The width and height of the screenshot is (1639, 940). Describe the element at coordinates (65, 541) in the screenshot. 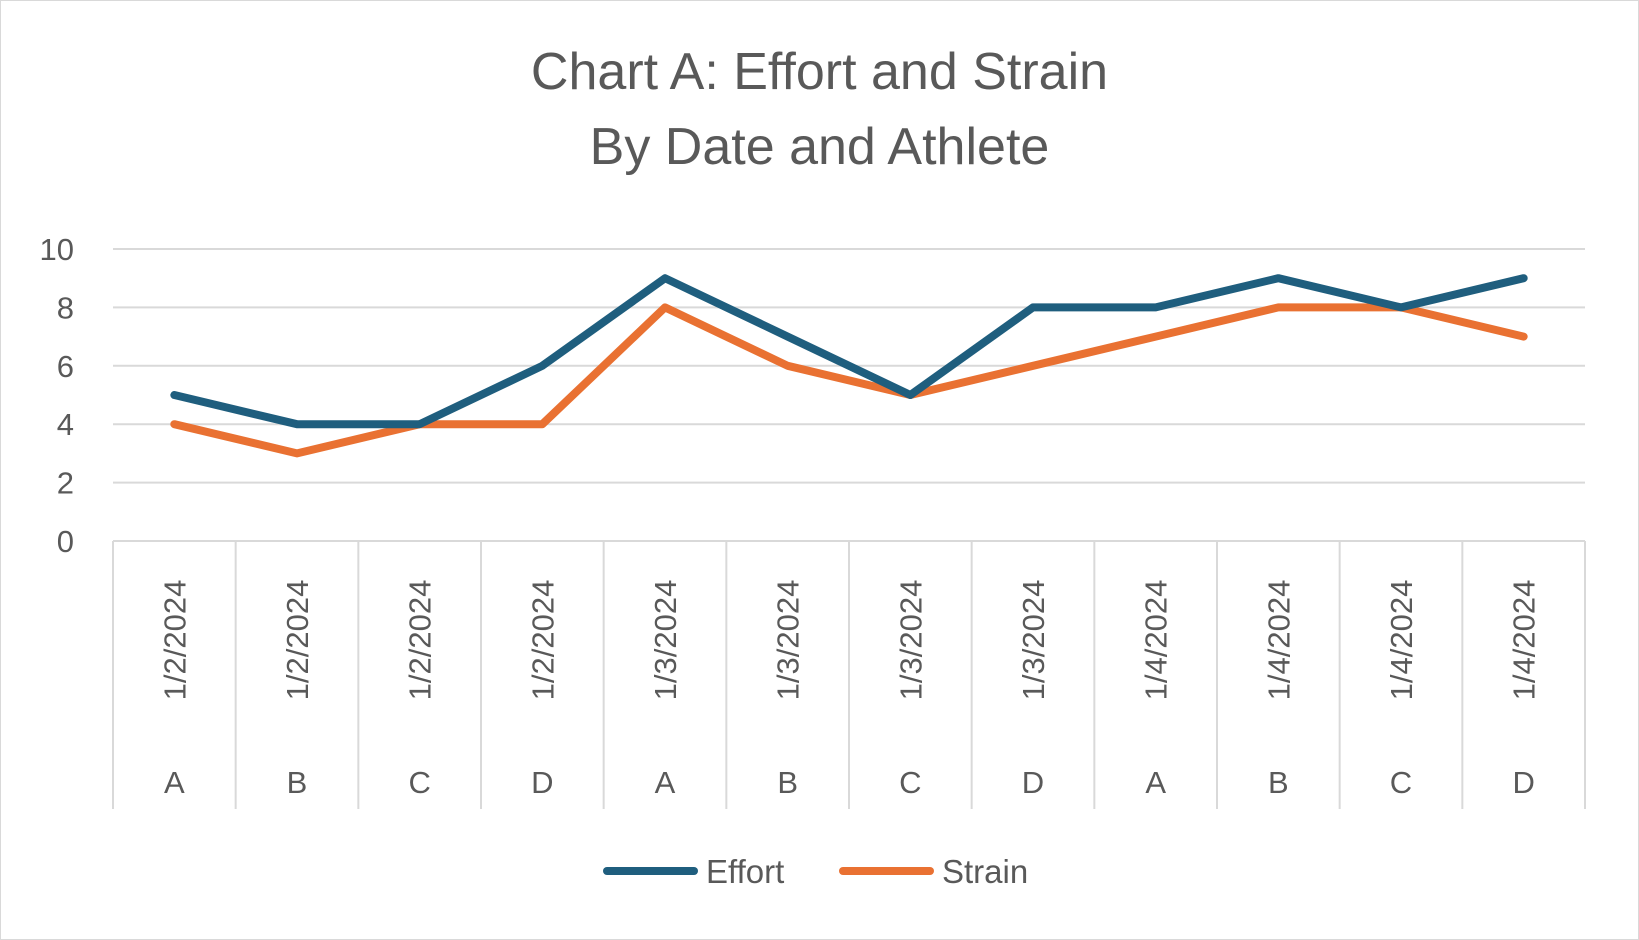

I see `y-tick-label: 0` at that location.